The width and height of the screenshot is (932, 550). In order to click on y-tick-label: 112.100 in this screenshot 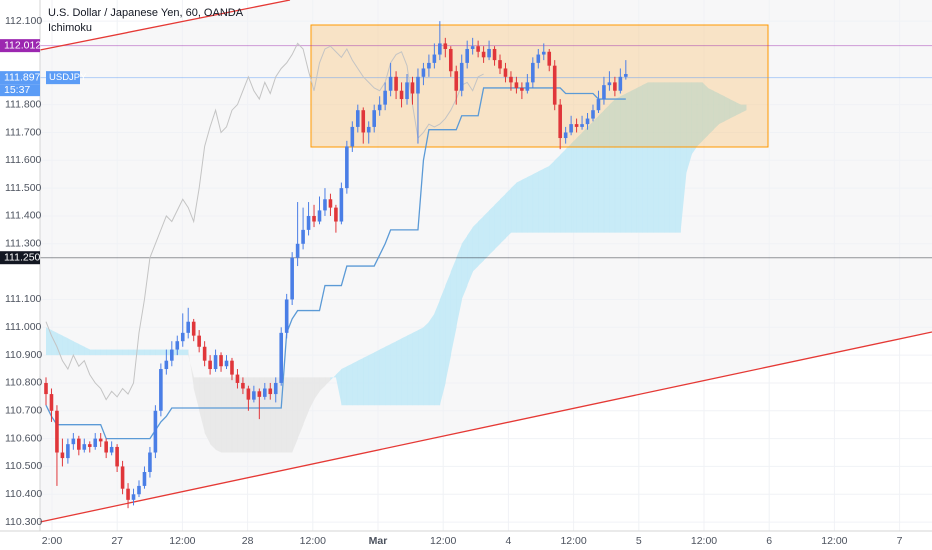, I will do `click(23, 21)`.